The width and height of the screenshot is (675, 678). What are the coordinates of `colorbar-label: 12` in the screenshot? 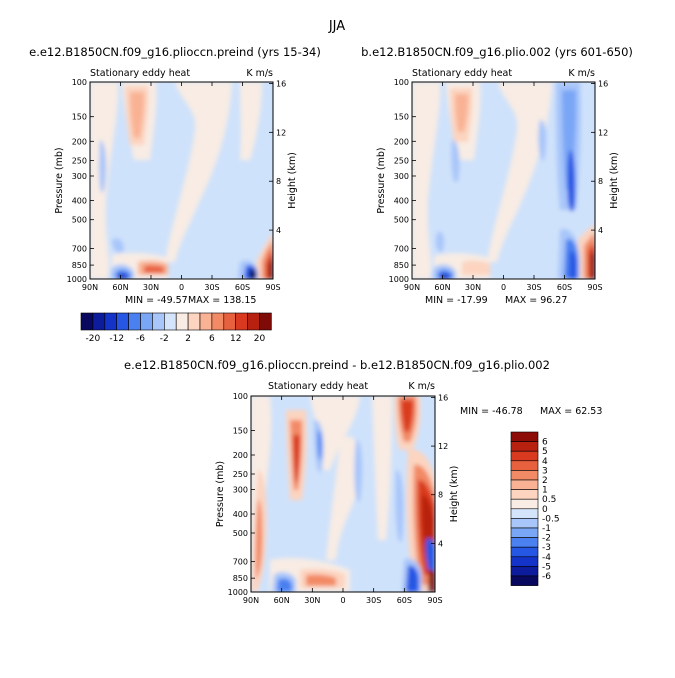 It's located at (235, 339).